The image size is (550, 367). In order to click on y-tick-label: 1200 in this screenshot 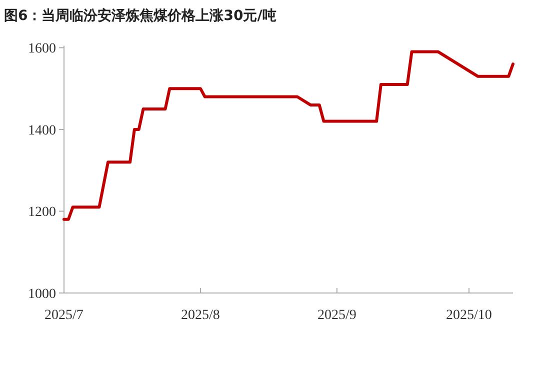, I will do `click(42, 212)`.